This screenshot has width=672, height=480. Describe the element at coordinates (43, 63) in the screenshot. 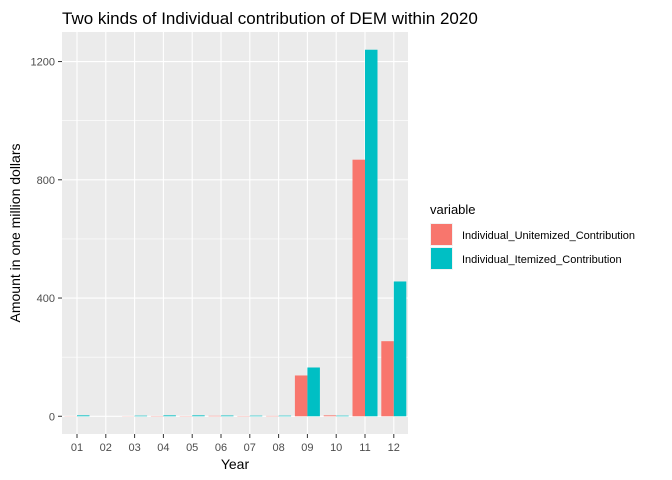

I see `y-tick-label: 1200` at that location.